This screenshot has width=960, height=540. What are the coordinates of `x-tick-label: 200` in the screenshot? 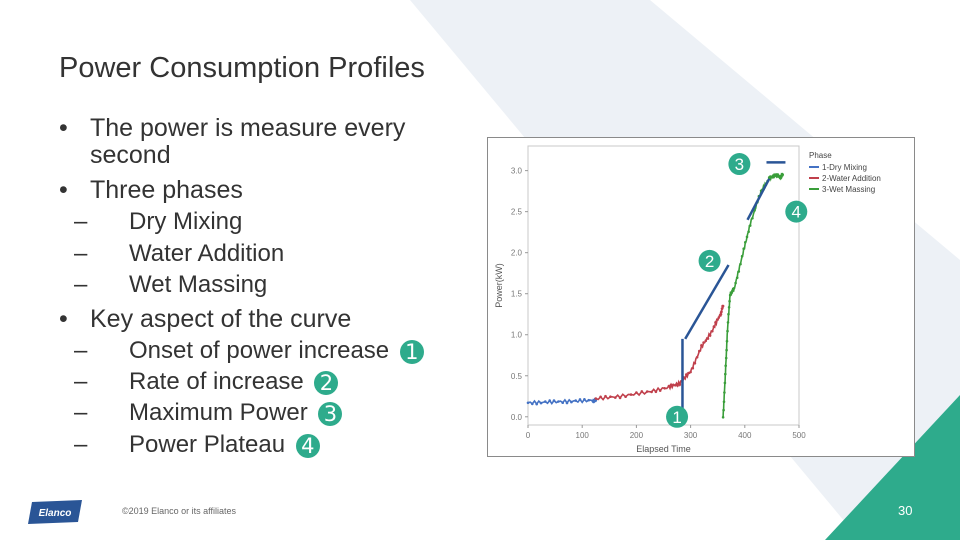 It's located at (637, 435).